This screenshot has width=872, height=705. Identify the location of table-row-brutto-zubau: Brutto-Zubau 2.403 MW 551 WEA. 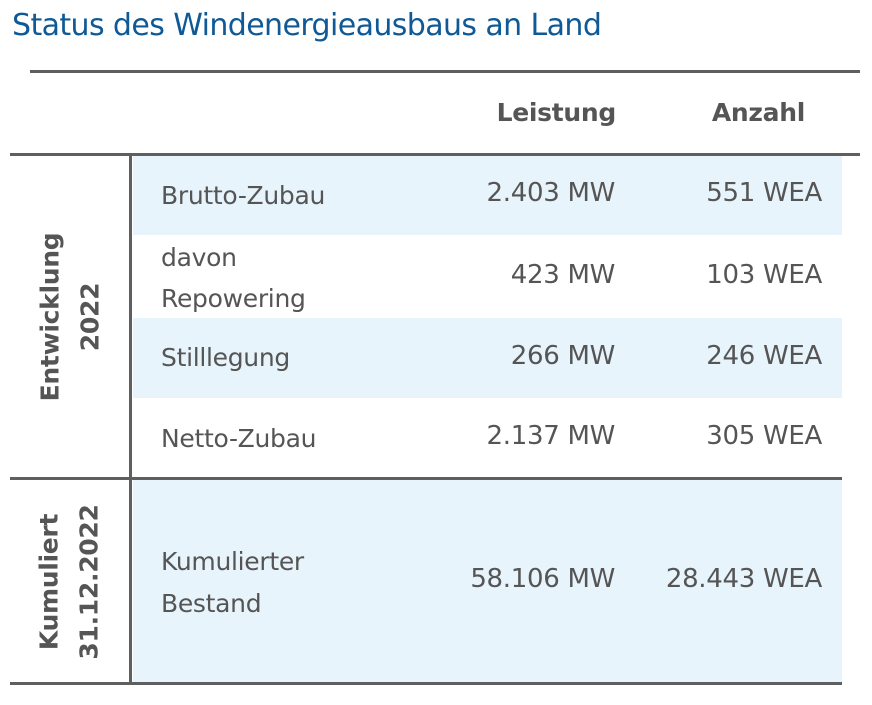
(487, 195).